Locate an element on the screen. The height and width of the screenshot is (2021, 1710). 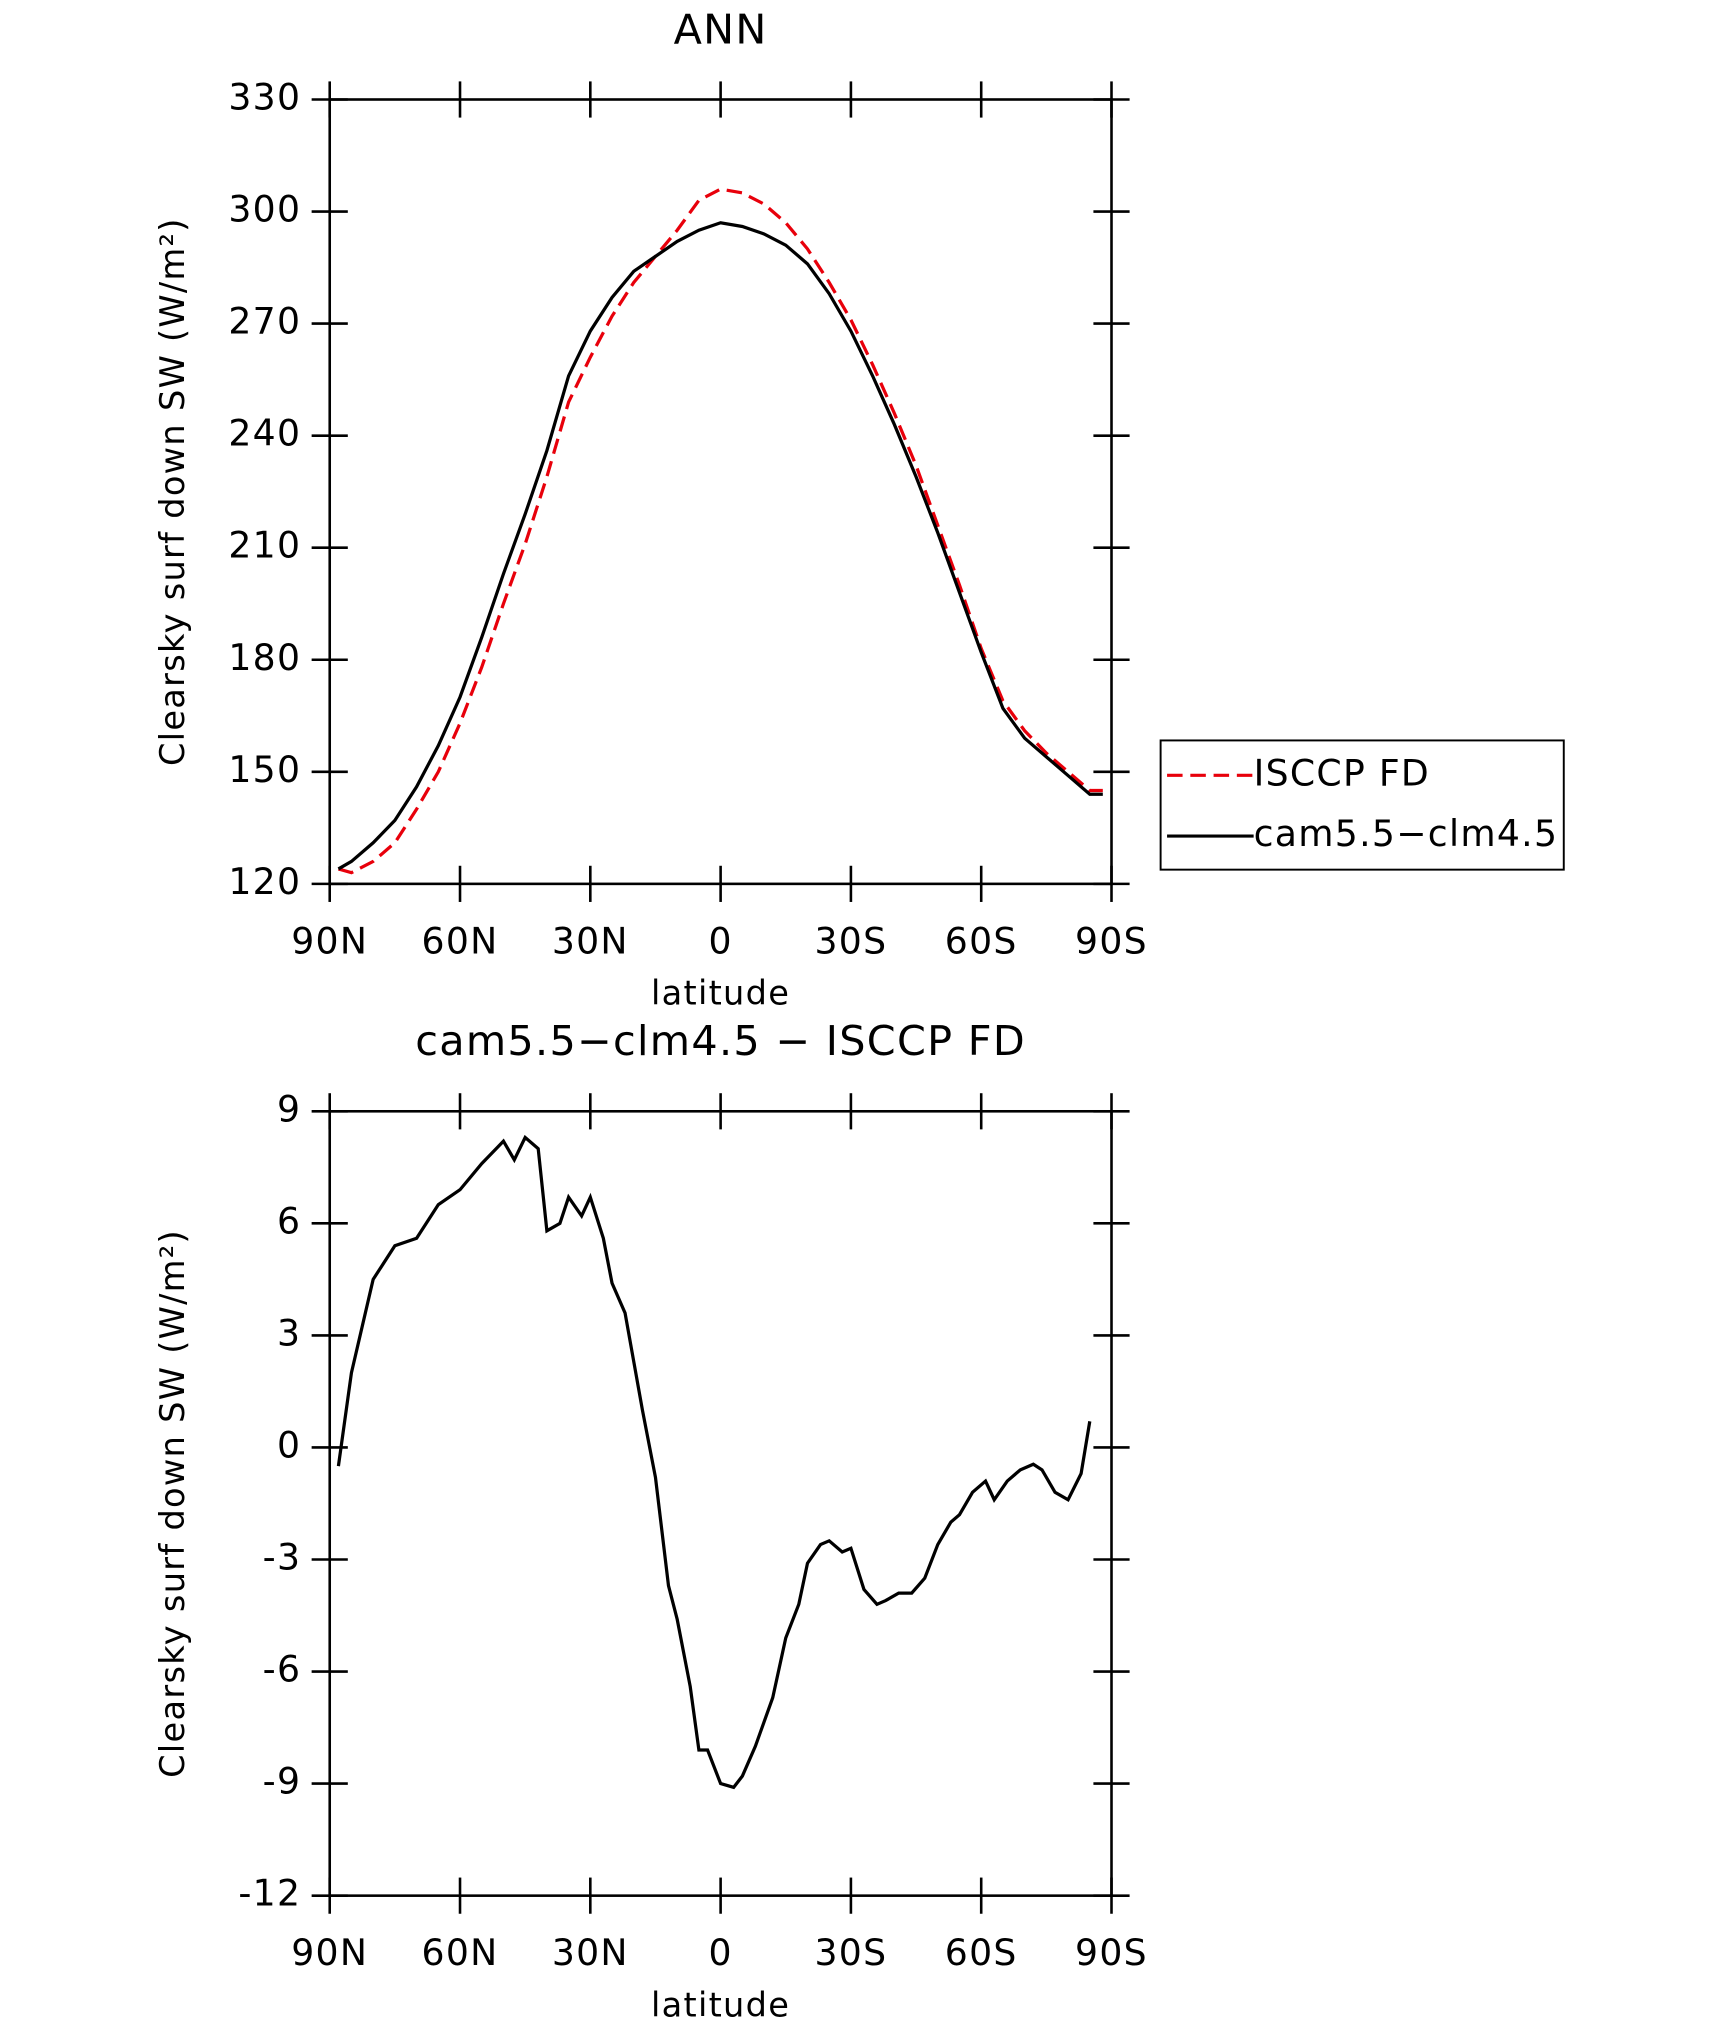
y-tick-label: 270 is located at coordinates (264, 321).